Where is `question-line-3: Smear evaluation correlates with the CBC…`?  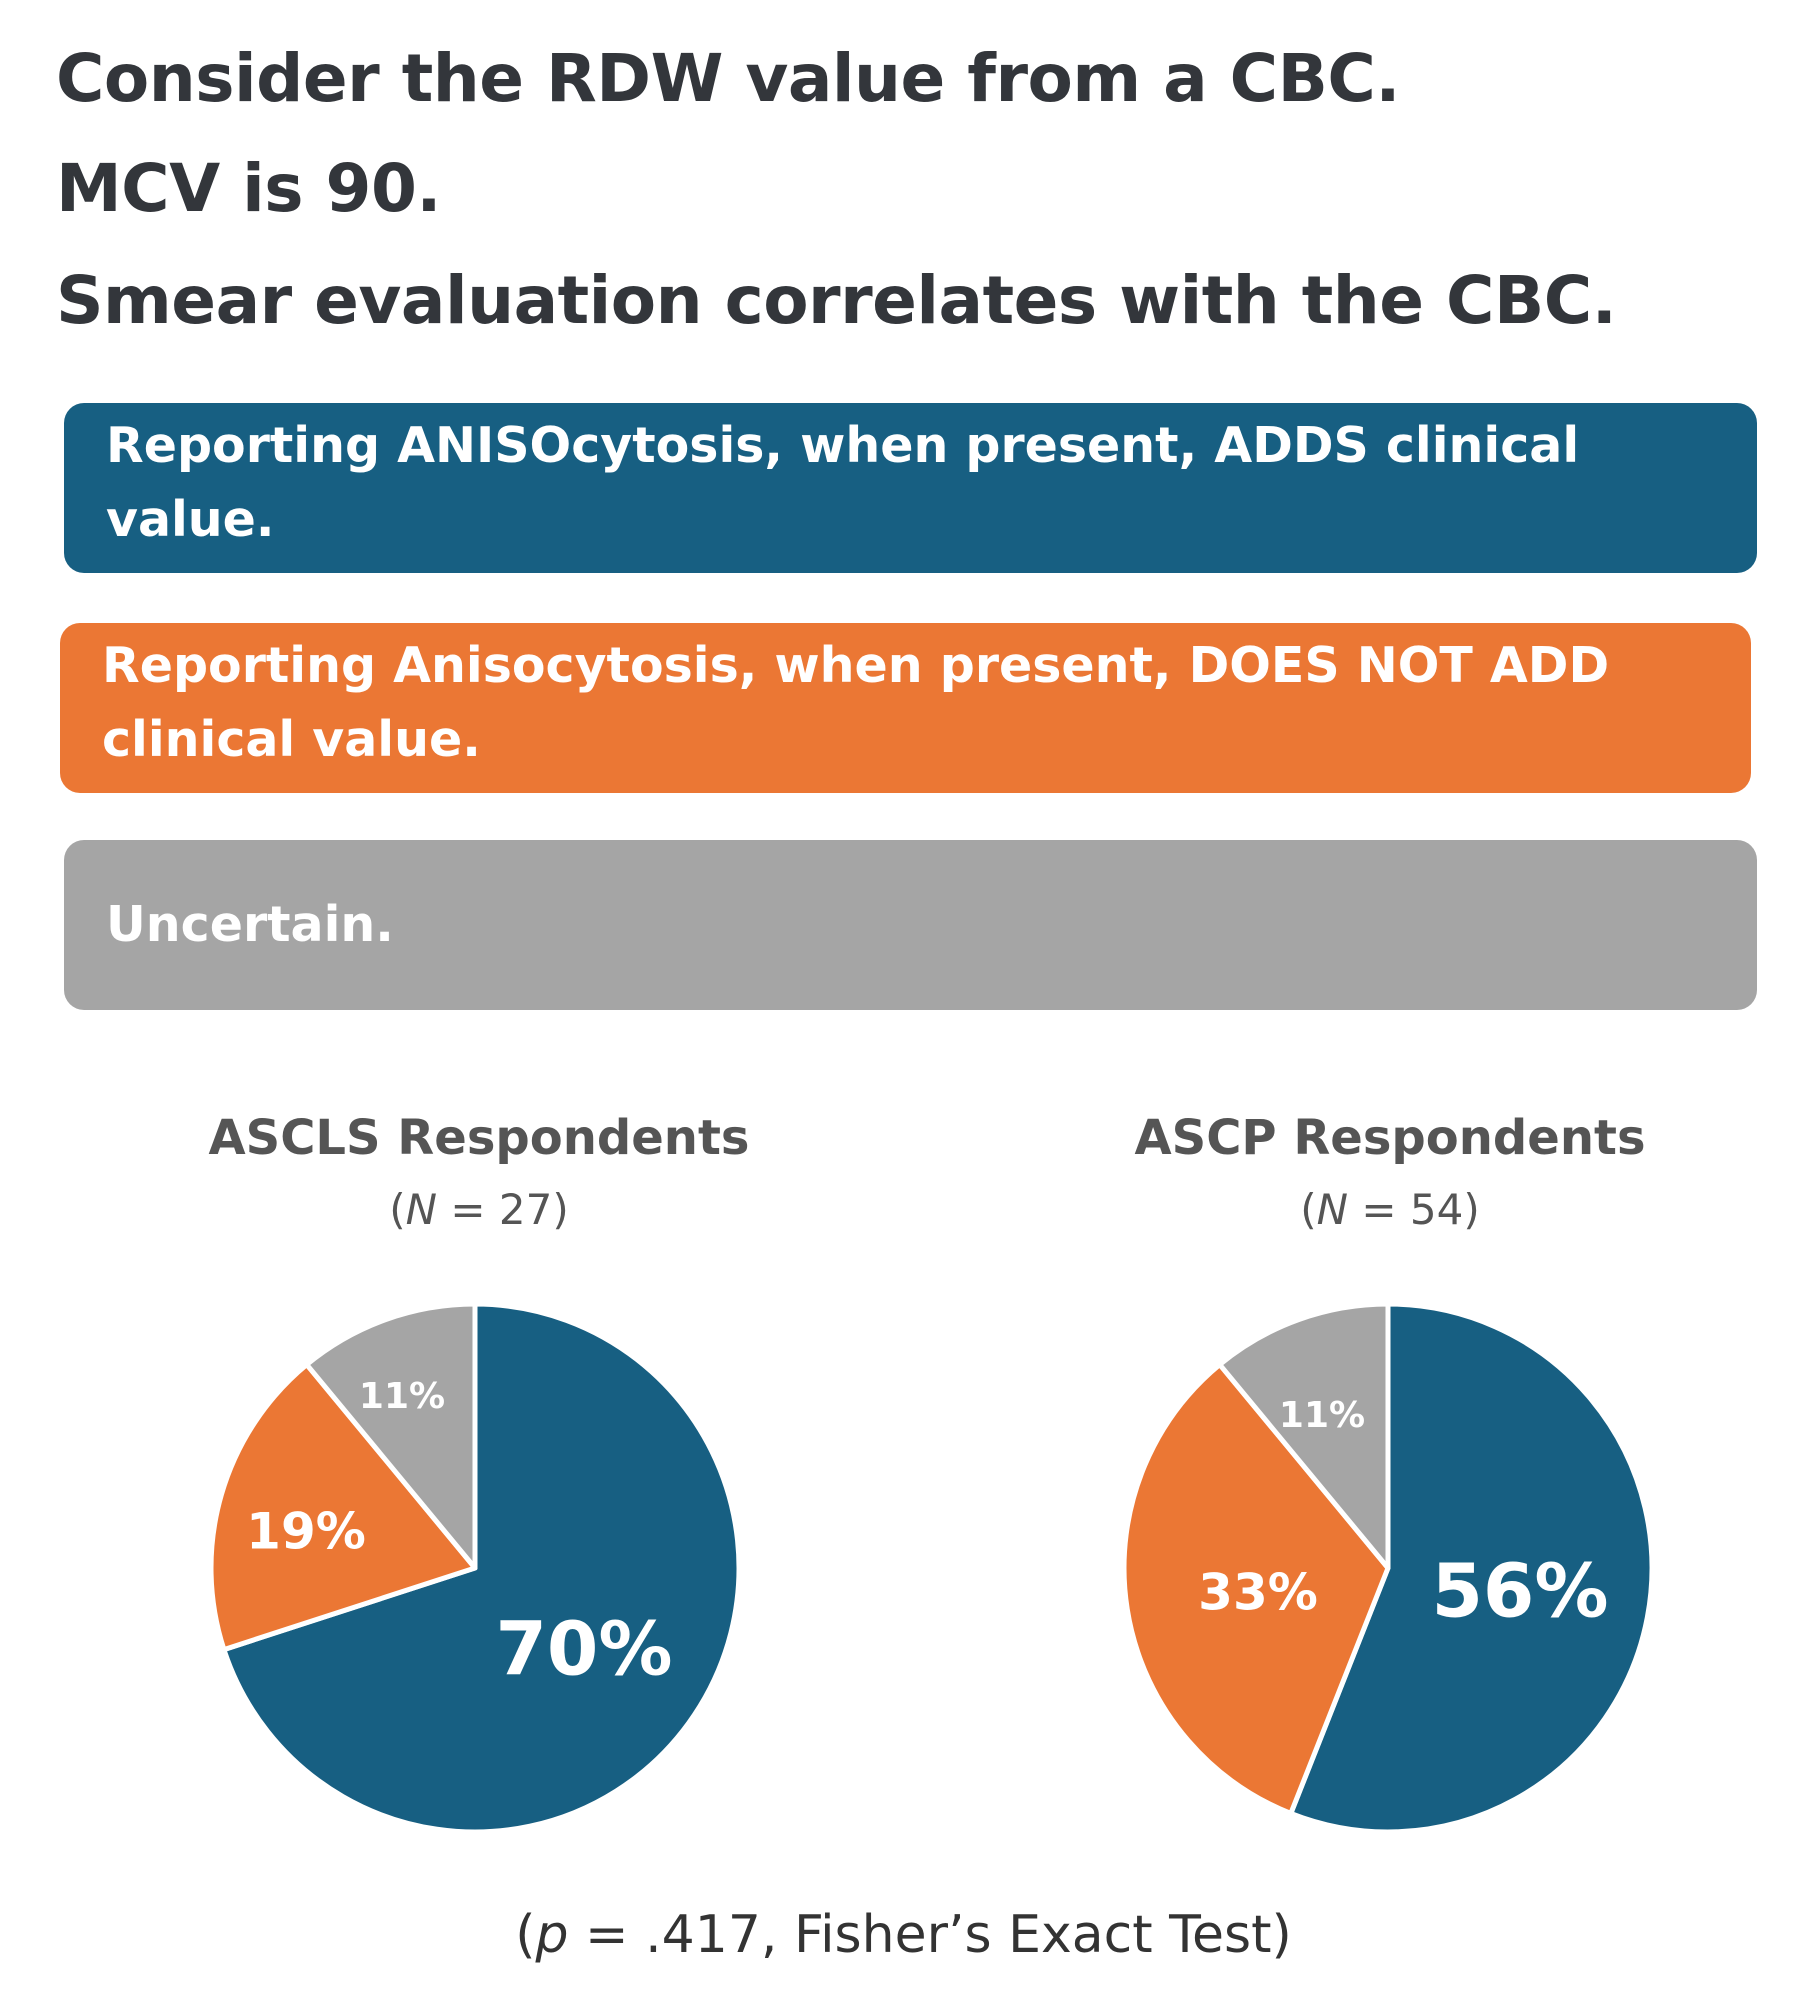
question-line-3: Smear evaluation correlates with the CBC… is located at coordinates (836, 300).